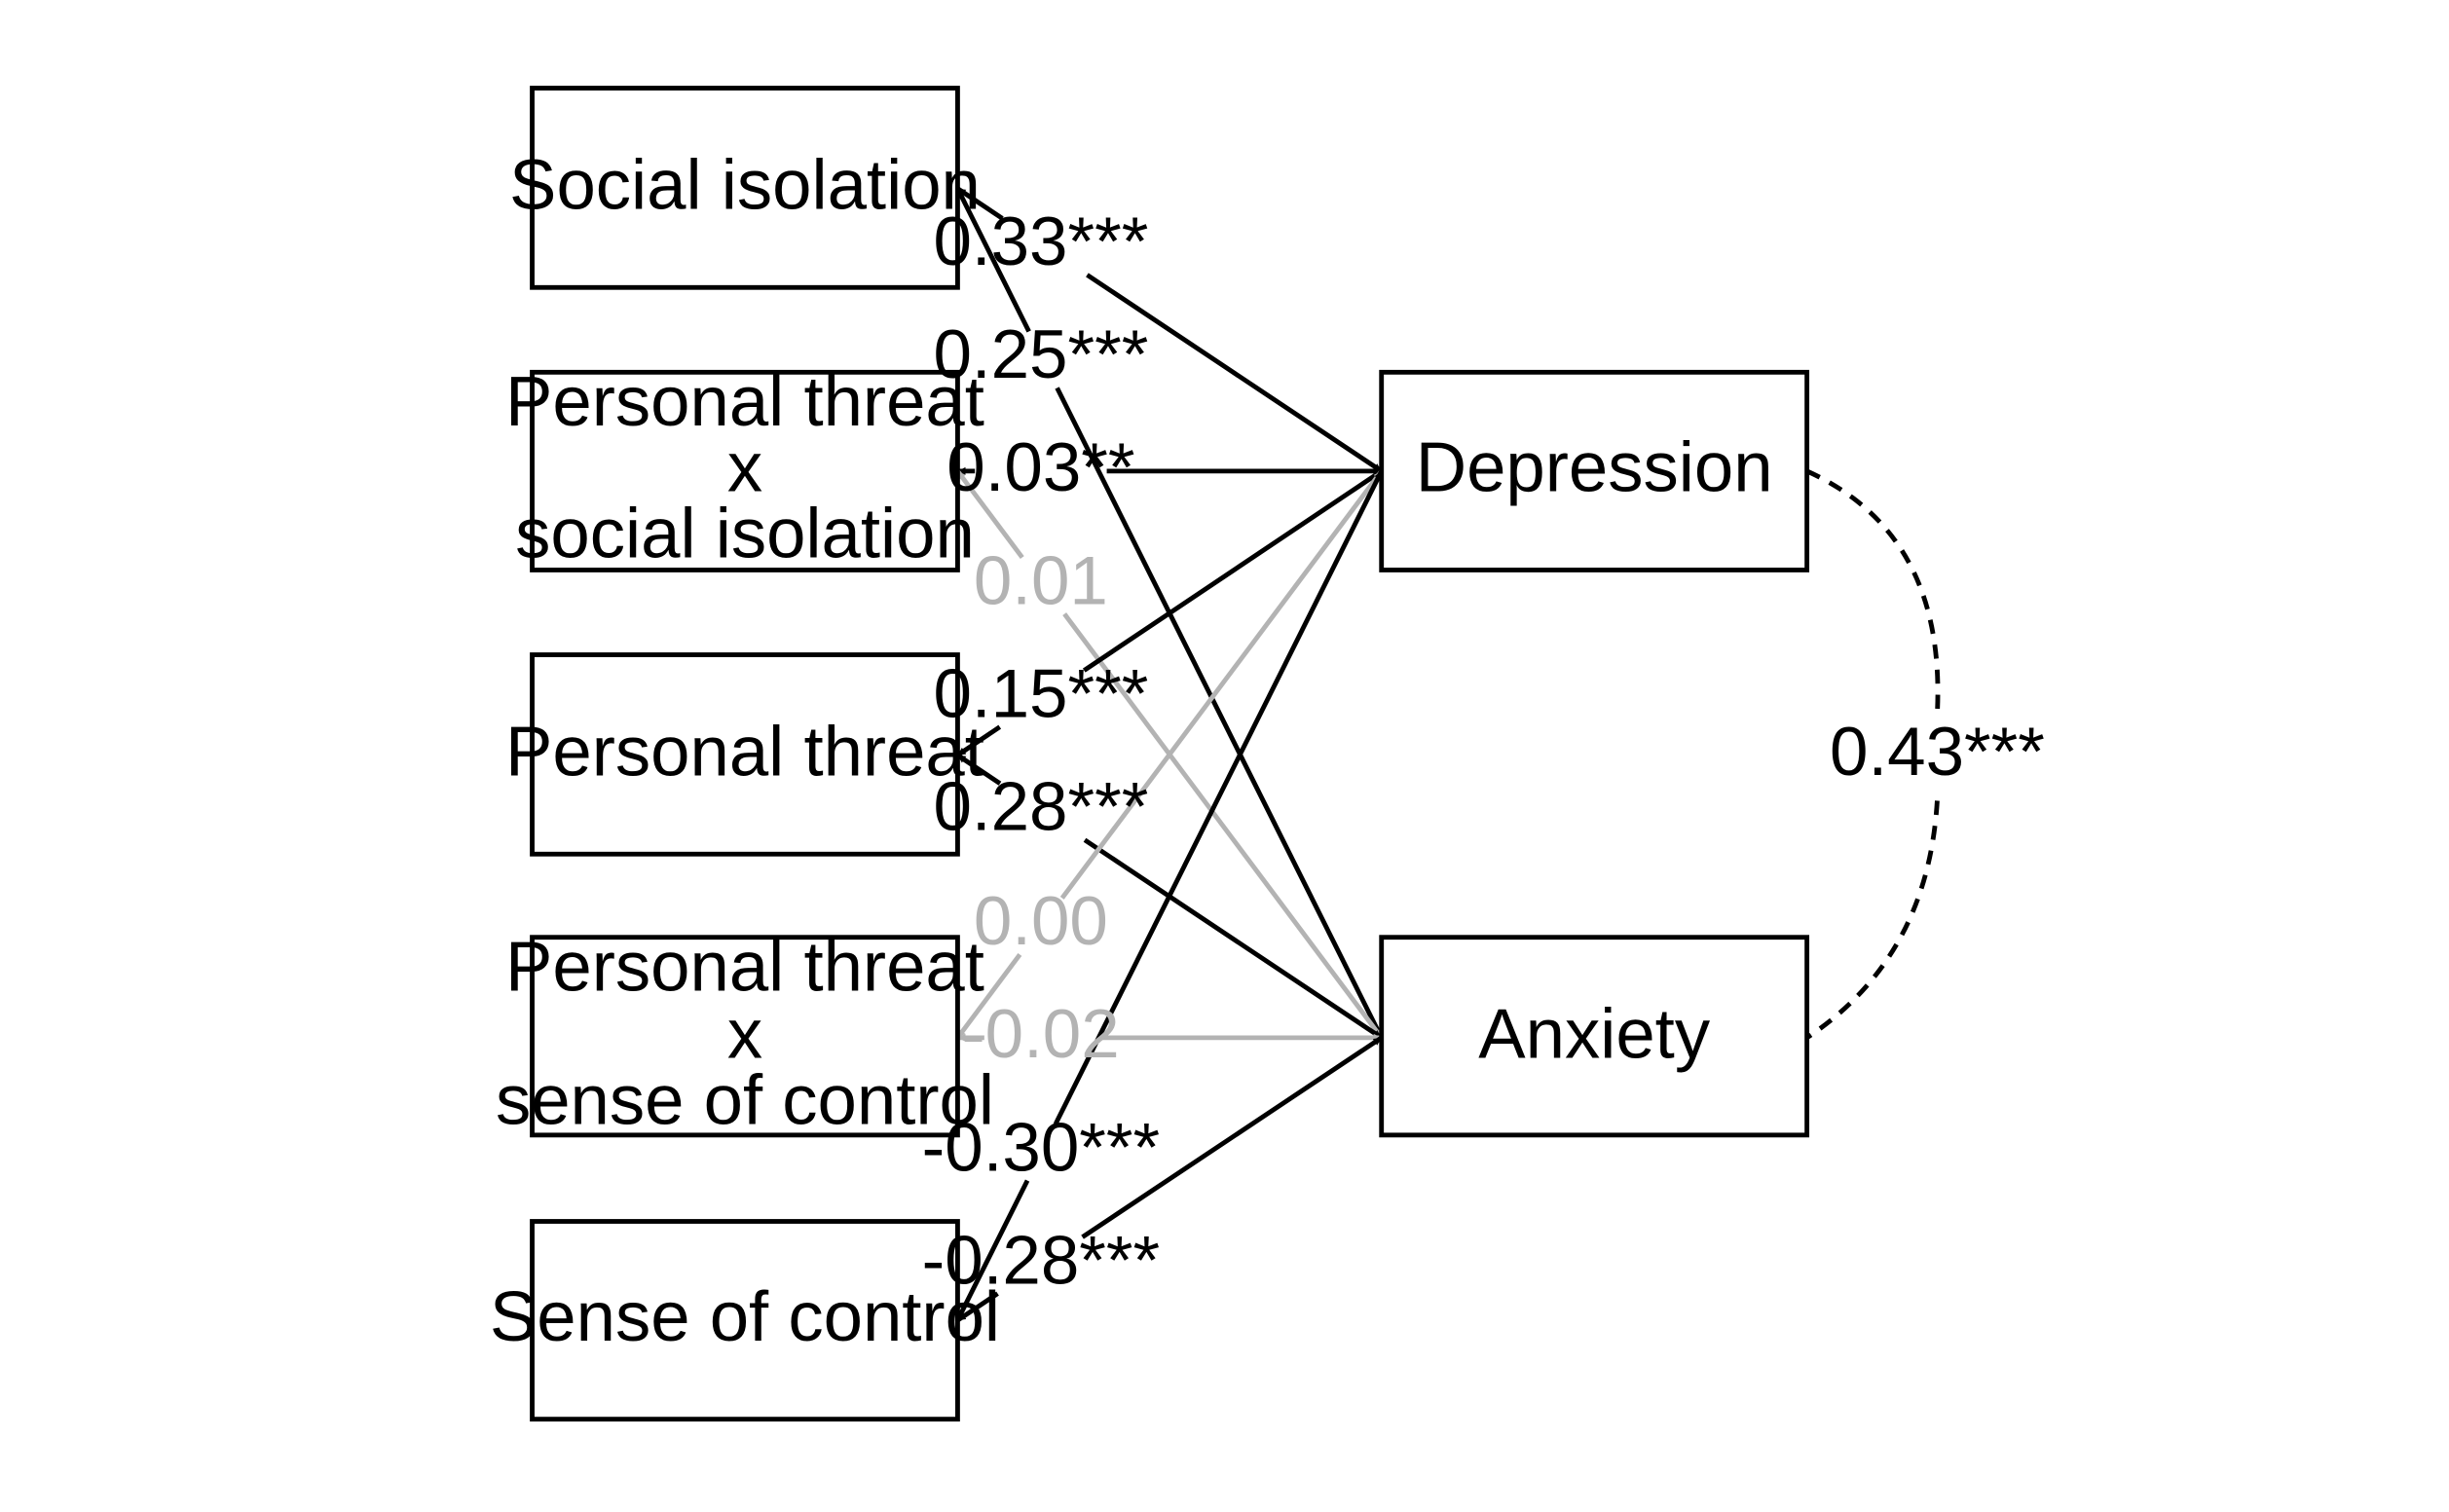 The width and height of the screenshot is (2449, 1512). I want to click on box-label-anxiety: Anxiety, so click(1594, 1034).